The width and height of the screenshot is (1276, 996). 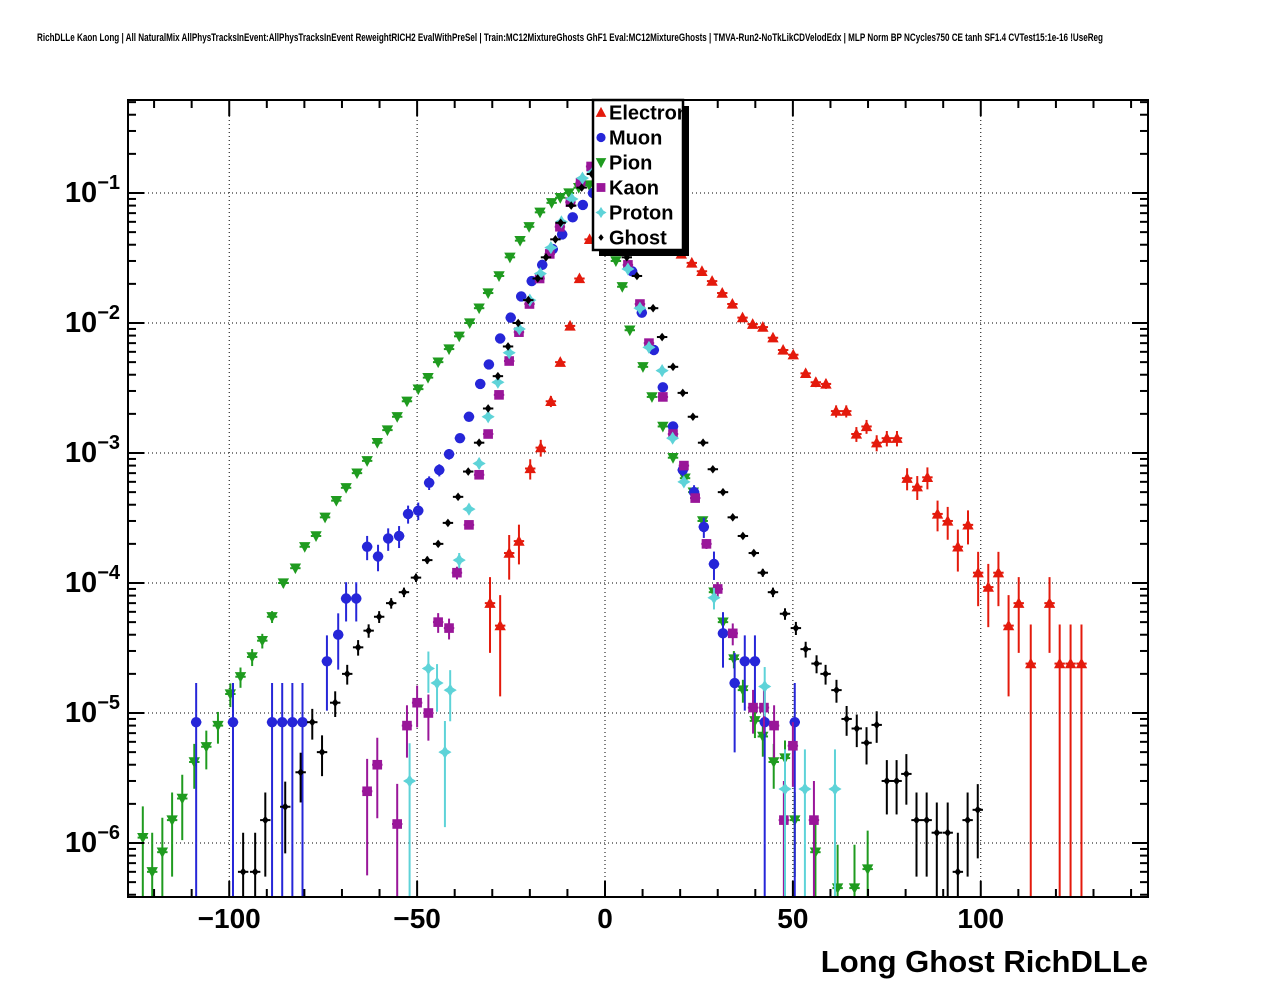 What do you see at coordinates (640, 177) in the screenshot?
I see `legend: Electron Muon Pion Kaon Proton Ghost` at bounding box center [640, 177].